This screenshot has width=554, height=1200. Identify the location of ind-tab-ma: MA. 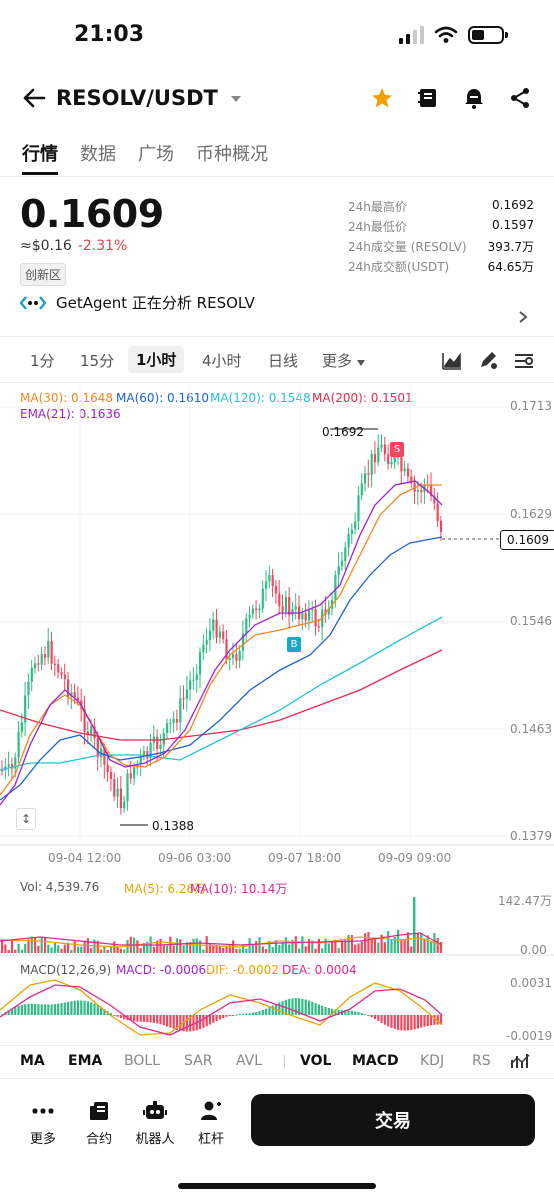
(32, 1061).